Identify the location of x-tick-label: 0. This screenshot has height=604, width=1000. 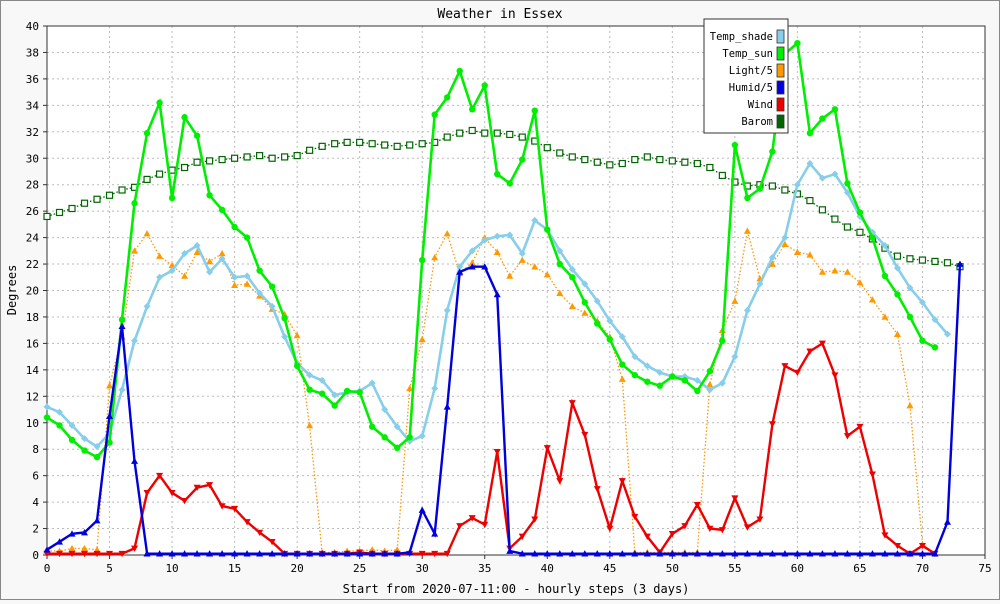
(47, 568).